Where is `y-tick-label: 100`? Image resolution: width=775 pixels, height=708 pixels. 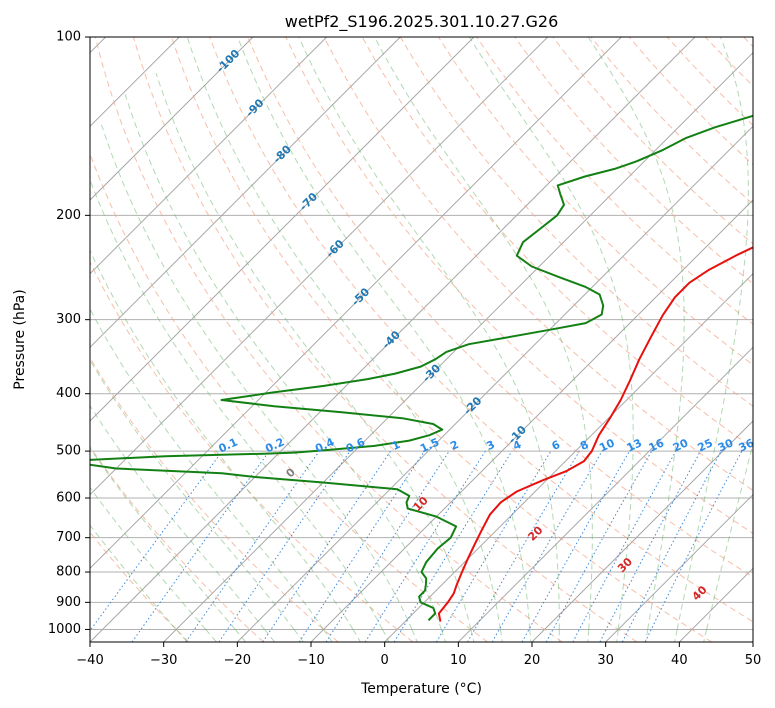 y-tick-label: 100 is located at coordinates (68, 37).